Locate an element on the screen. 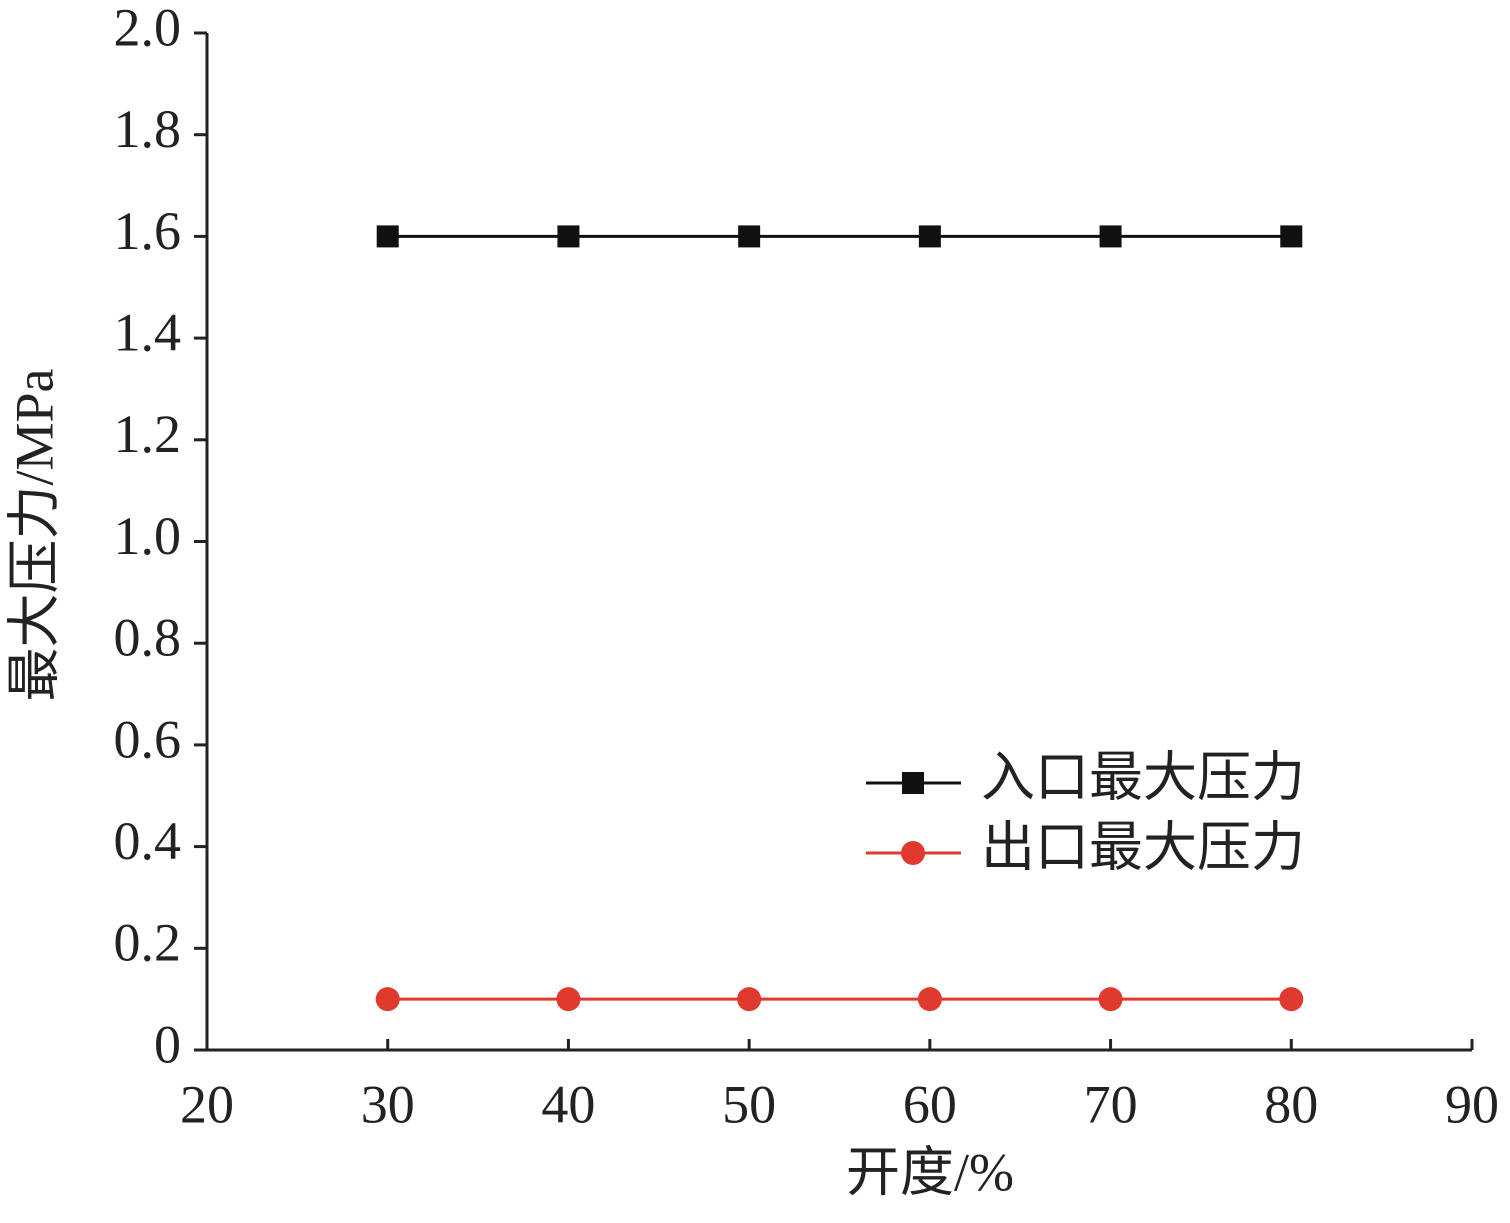 The width and height of the screenshot is (1510, 1223). legend-label: 入口最大压力 is located at coordinates (1143, 777).